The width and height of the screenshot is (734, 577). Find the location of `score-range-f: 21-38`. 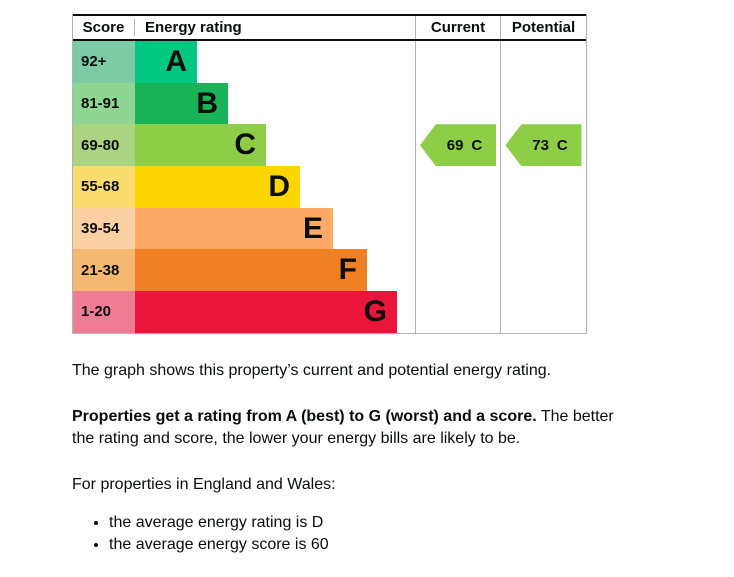

score-range-f: 21-38 is located at coordinates (104, 270).